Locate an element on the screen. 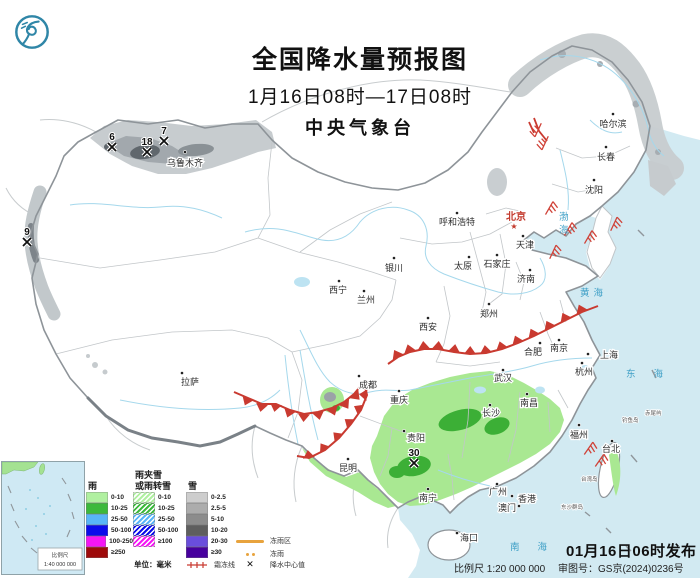 The image size is (700, 578). city-label: 天津 is located at coordinates (525, 245).